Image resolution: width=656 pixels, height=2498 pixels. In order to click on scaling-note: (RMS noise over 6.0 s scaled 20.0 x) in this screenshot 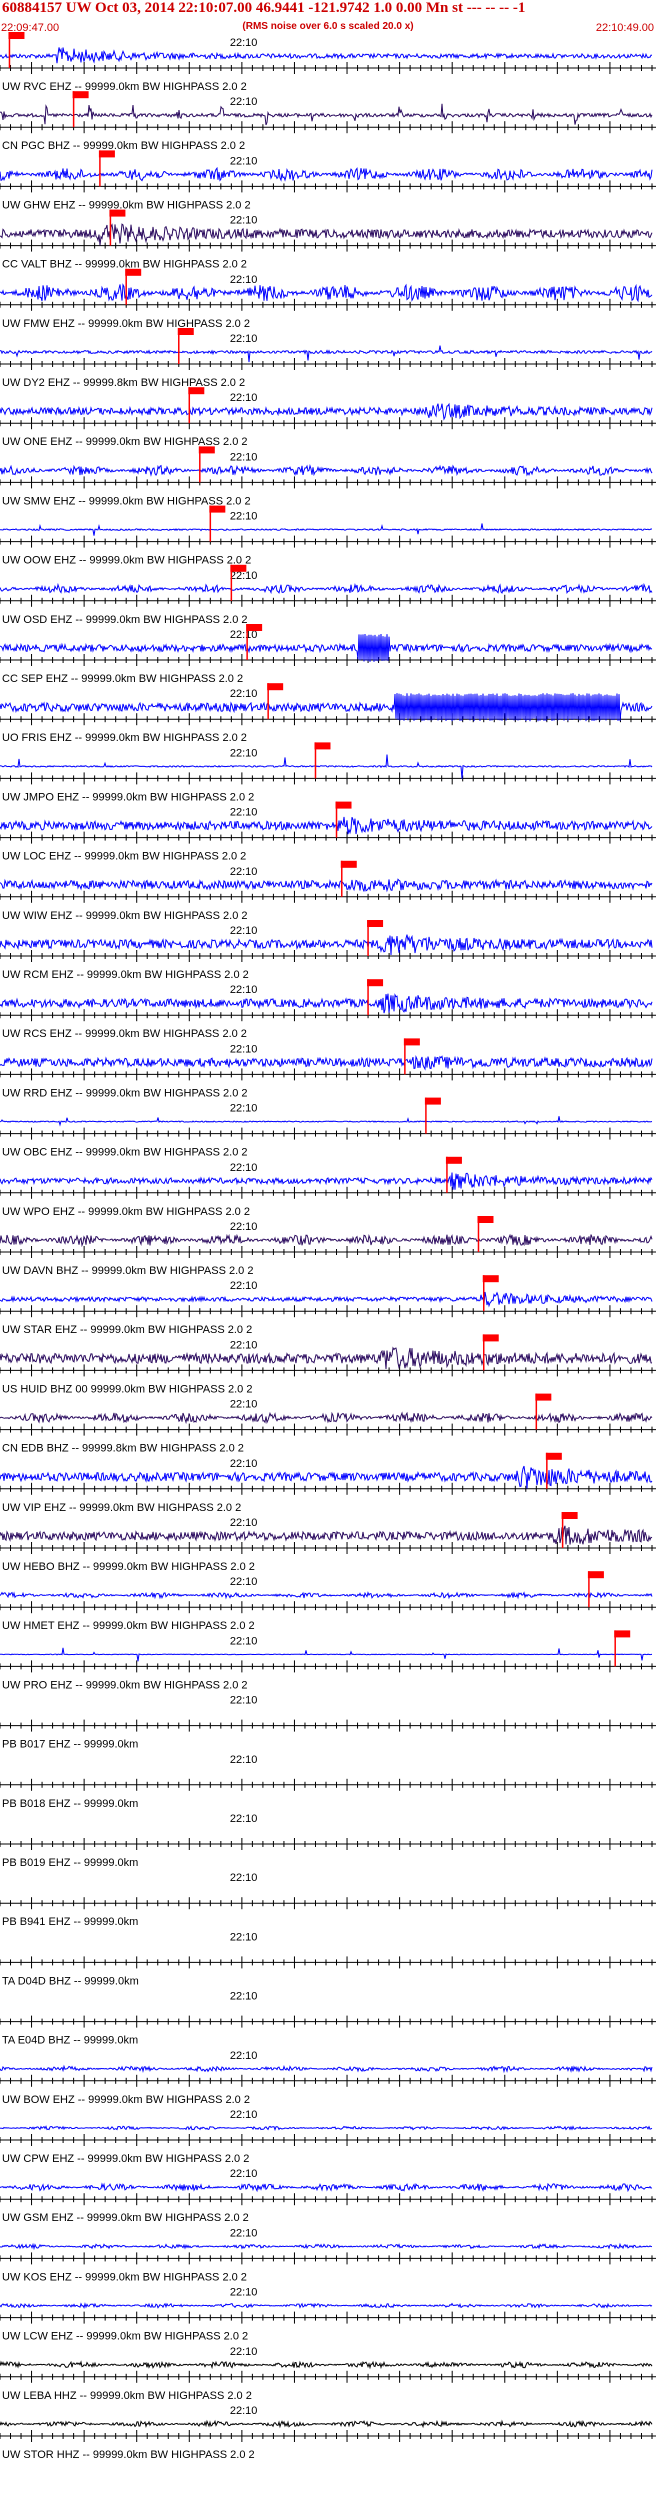, I will do `click(328, 26)`.